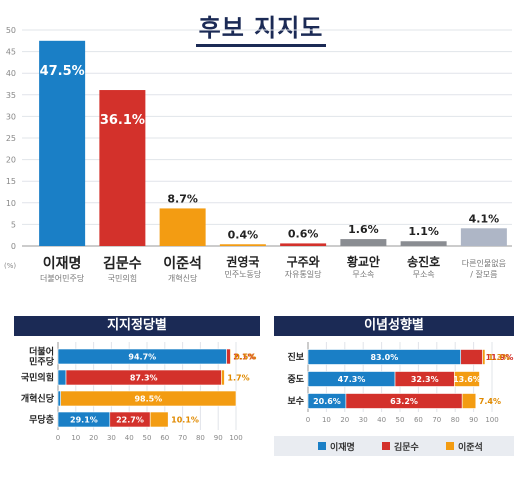 This screenshot has width=522, height=479. Describe the element at coordinates (11, 160) in the screenshot. I see `y-tick-label: 20` at that location.